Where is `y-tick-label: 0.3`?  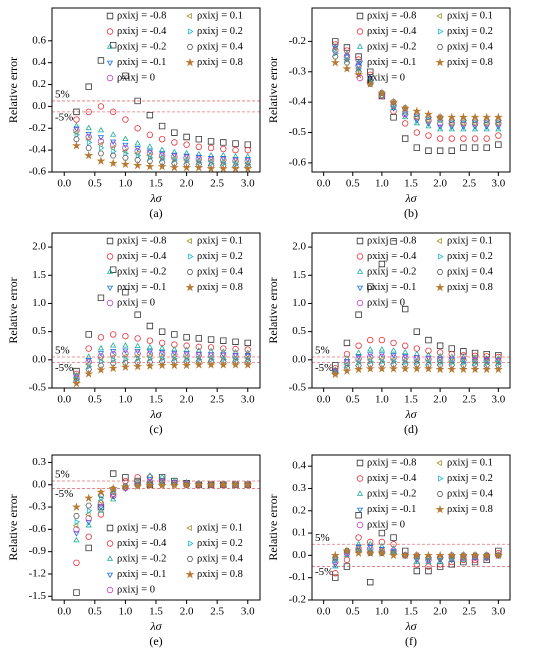 y-tick-label: 0.3 is located at coordinates (299, 488).